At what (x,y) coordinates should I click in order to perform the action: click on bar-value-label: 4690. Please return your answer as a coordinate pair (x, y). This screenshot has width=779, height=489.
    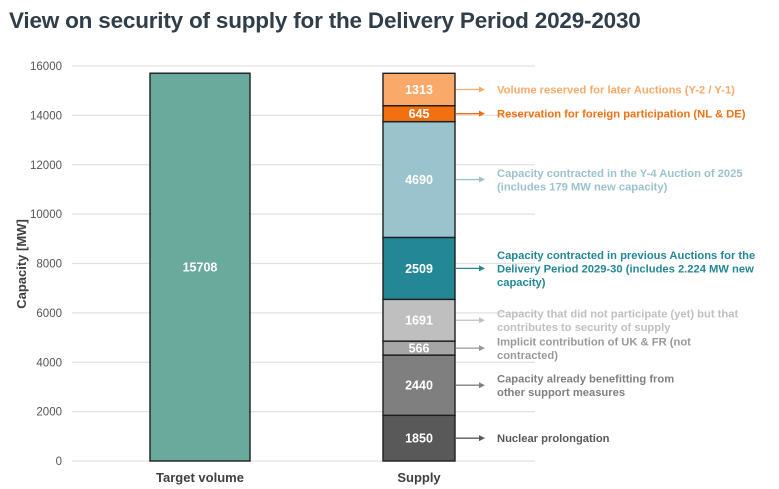
    Looking at the image, I should click on (419, 180).